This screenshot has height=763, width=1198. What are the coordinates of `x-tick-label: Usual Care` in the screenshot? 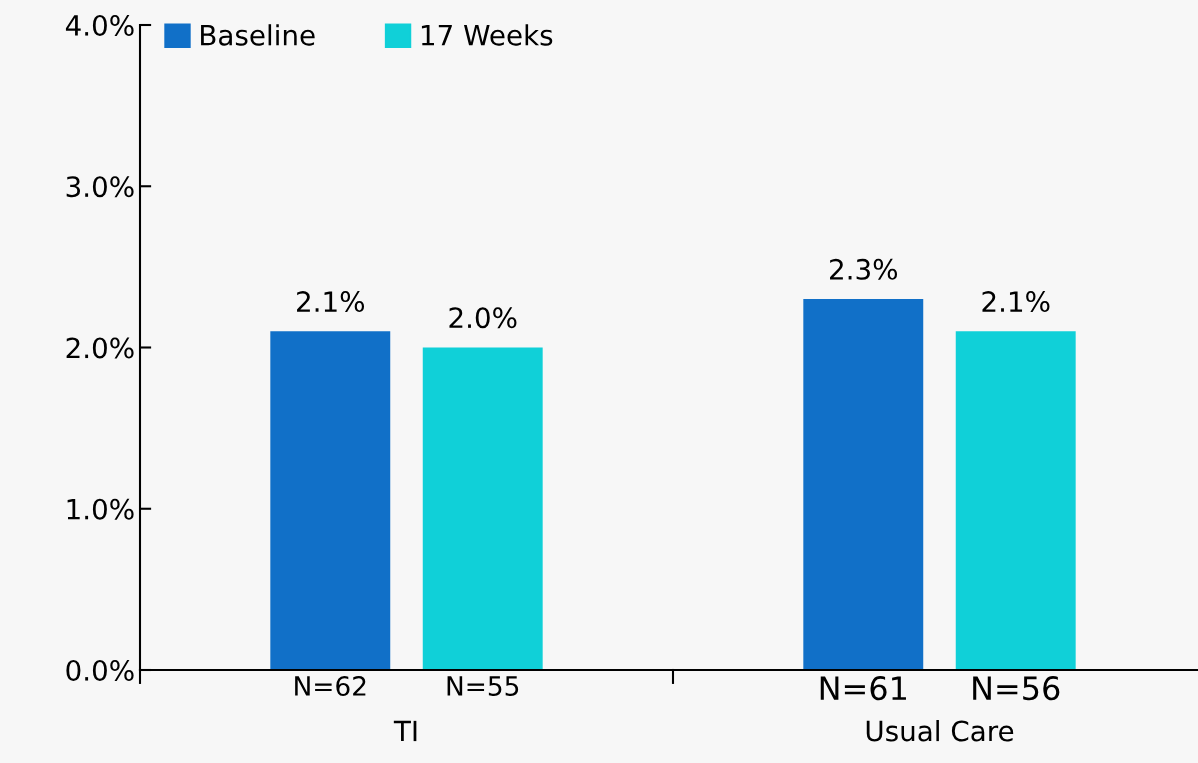 It's located at (940, 731).